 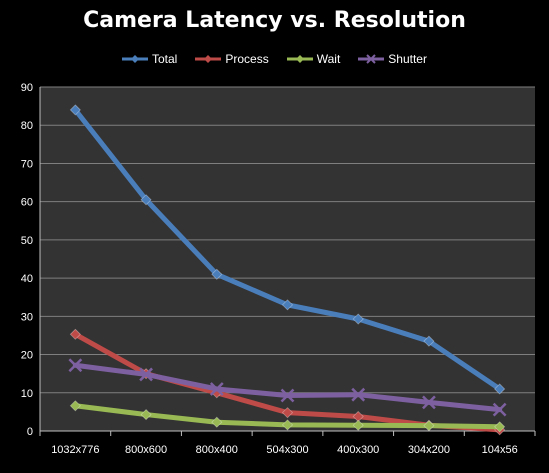 What do you see at coordinates (165, 59) in the screenshot?
I see `legend-label-total: Total` at bounding box center [165, 59].